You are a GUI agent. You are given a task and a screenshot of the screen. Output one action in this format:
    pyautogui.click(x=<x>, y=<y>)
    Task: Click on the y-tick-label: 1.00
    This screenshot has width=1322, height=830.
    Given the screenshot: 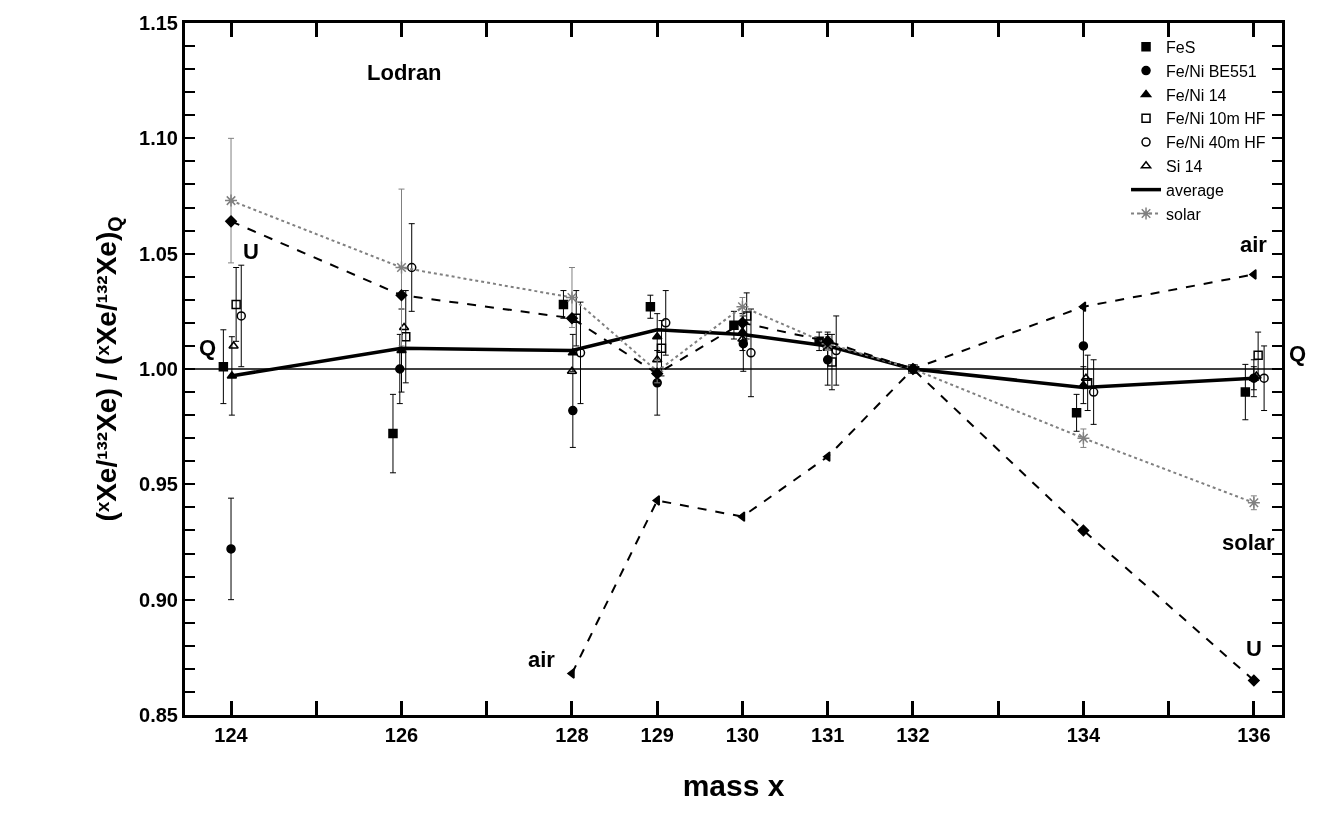 What is the action you would take?
    pyautogui.click(x=158, y=369)
    